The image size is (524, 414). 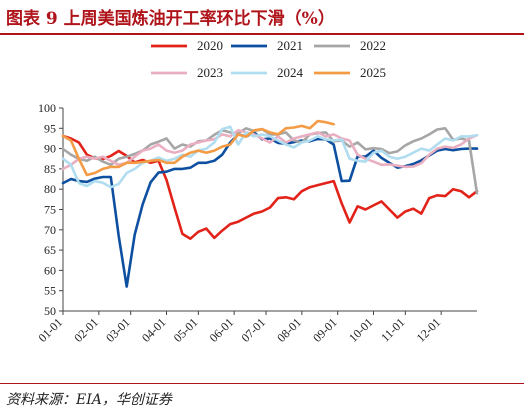 I want to click on y-tick-label: 100, so click(x=47, y=108).